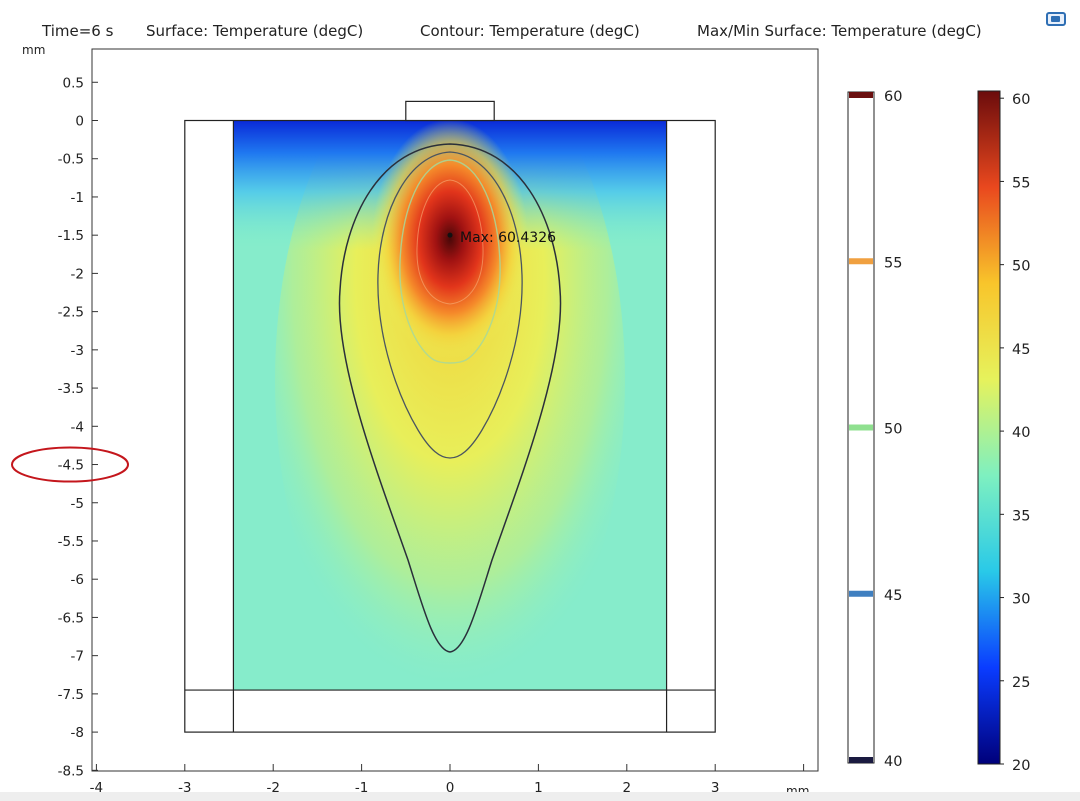 Image resolution: width=1080 pixels, height=801 pixels. What do you see at coordinates (839, 31) in the screenshot?
I see `title-maxmin: Max/Min Surface: Temperature (degC)` at bounding box center [839, 31].